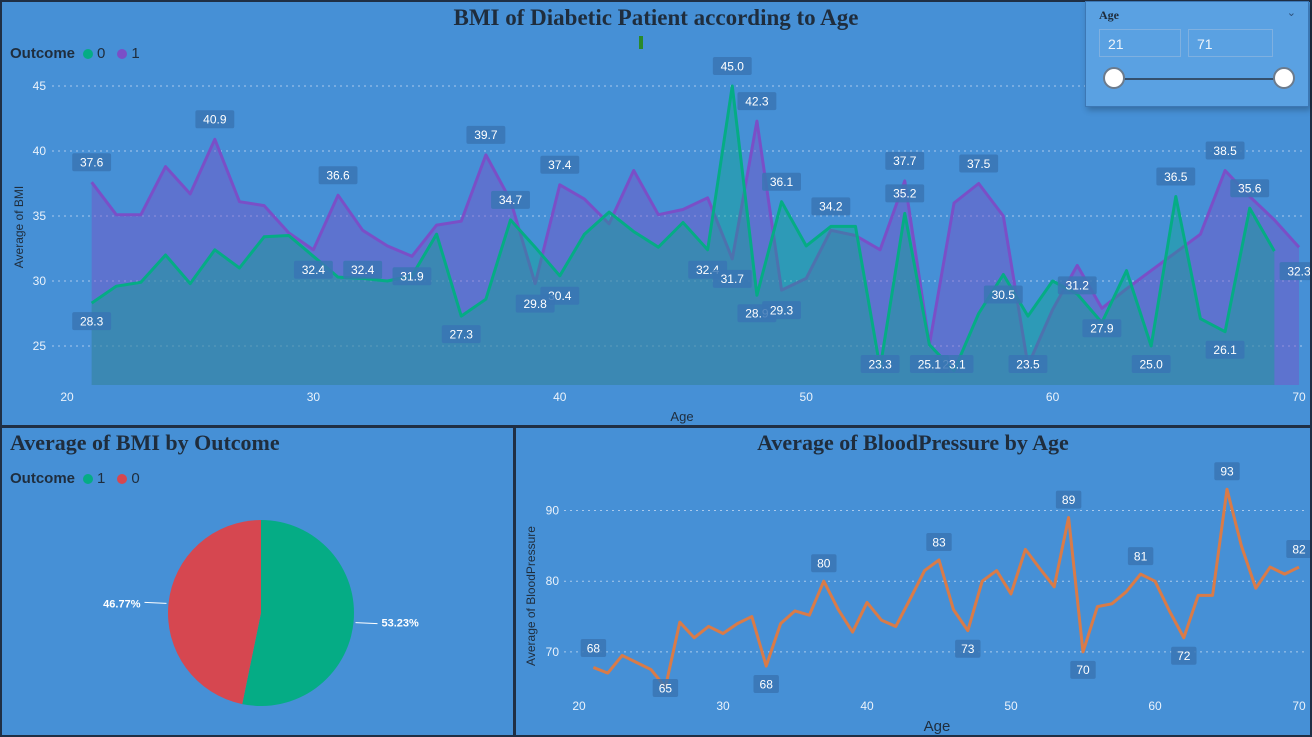  Describe the element at coordinates (880, 364) in the screenshot. I see `data-label-series-0: 23.3` at that location.